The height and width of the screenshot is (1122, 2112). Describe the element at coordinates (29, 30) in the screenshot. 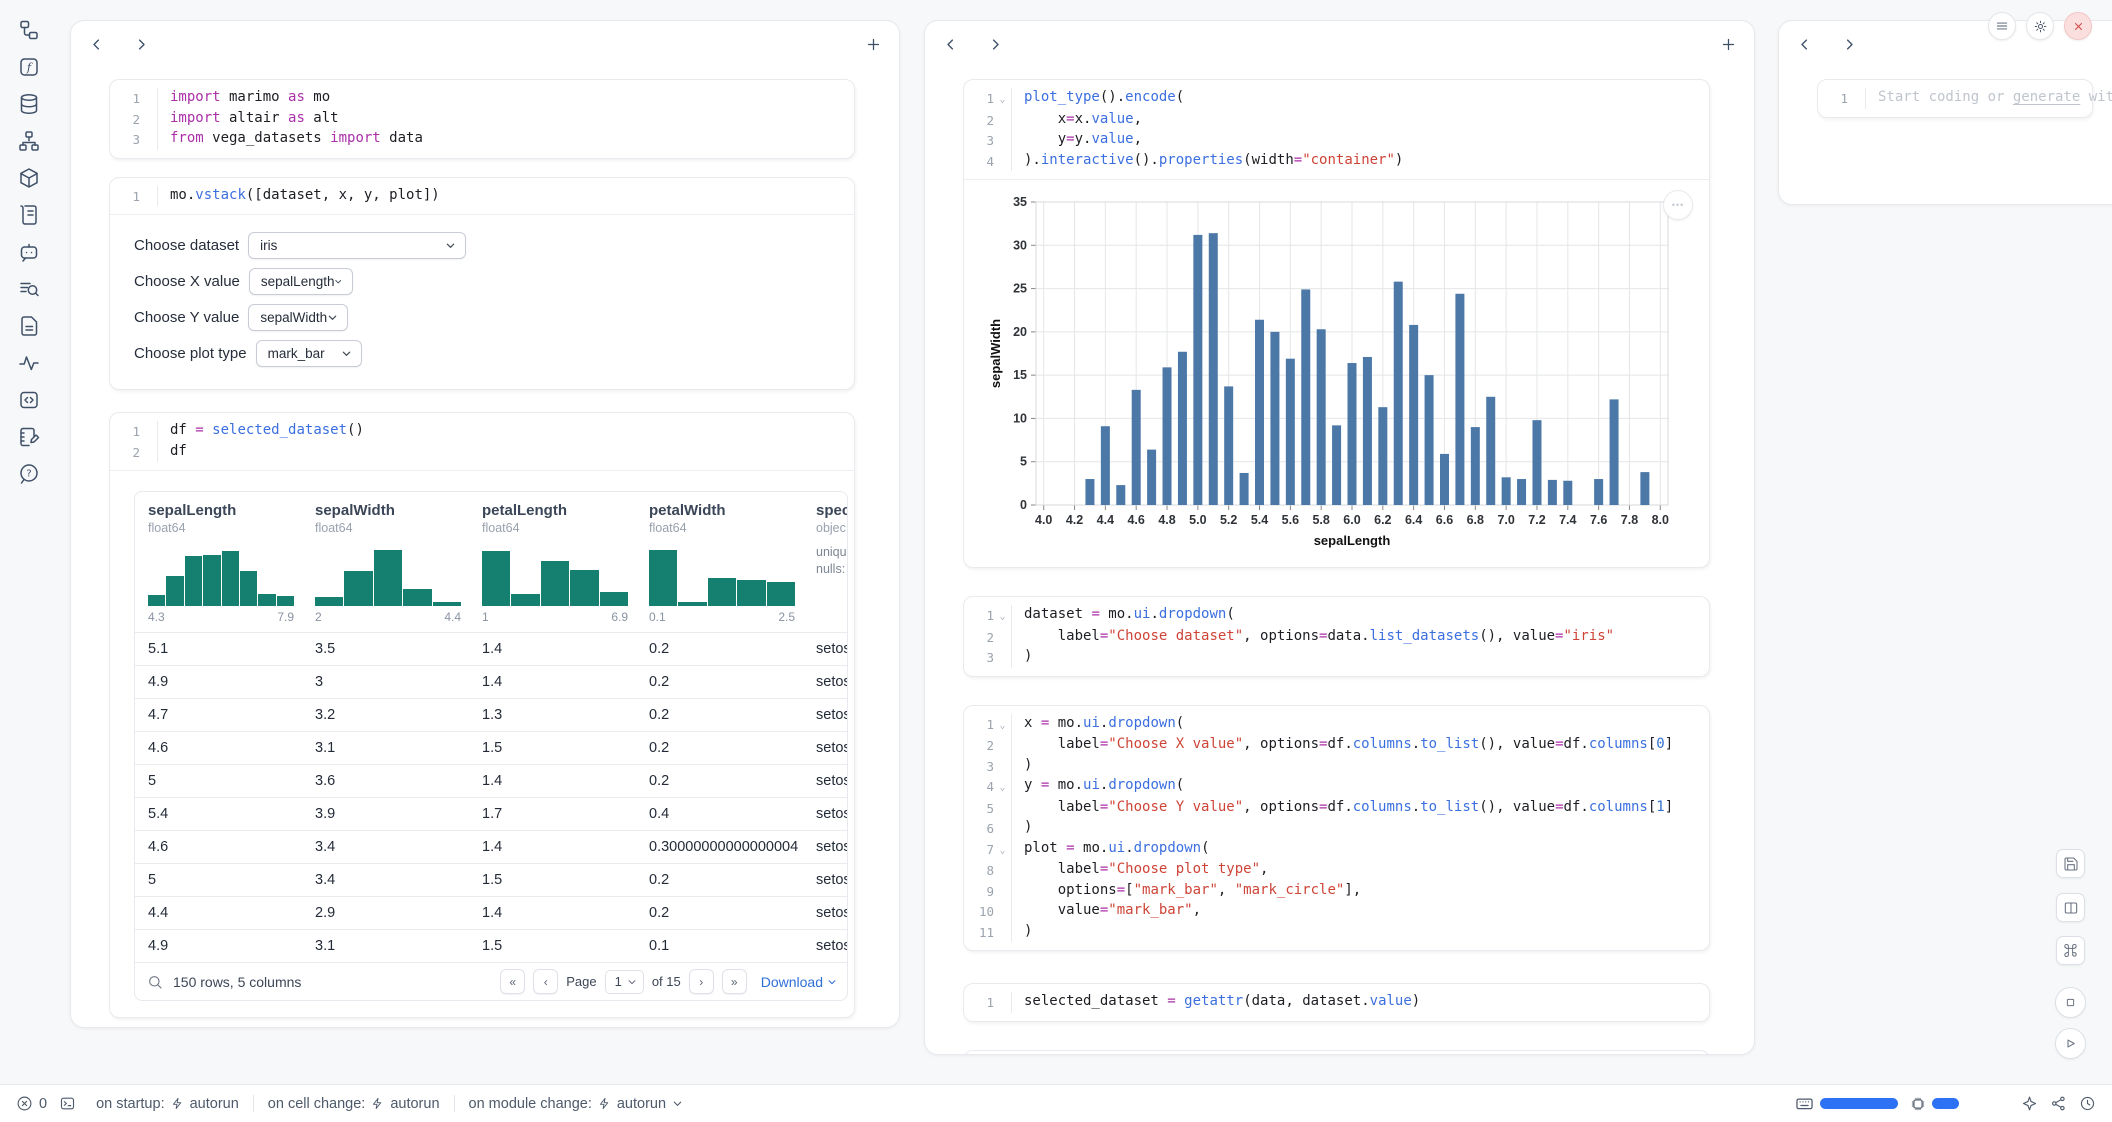

I see `sidebar-item-file-explorer` at that location.